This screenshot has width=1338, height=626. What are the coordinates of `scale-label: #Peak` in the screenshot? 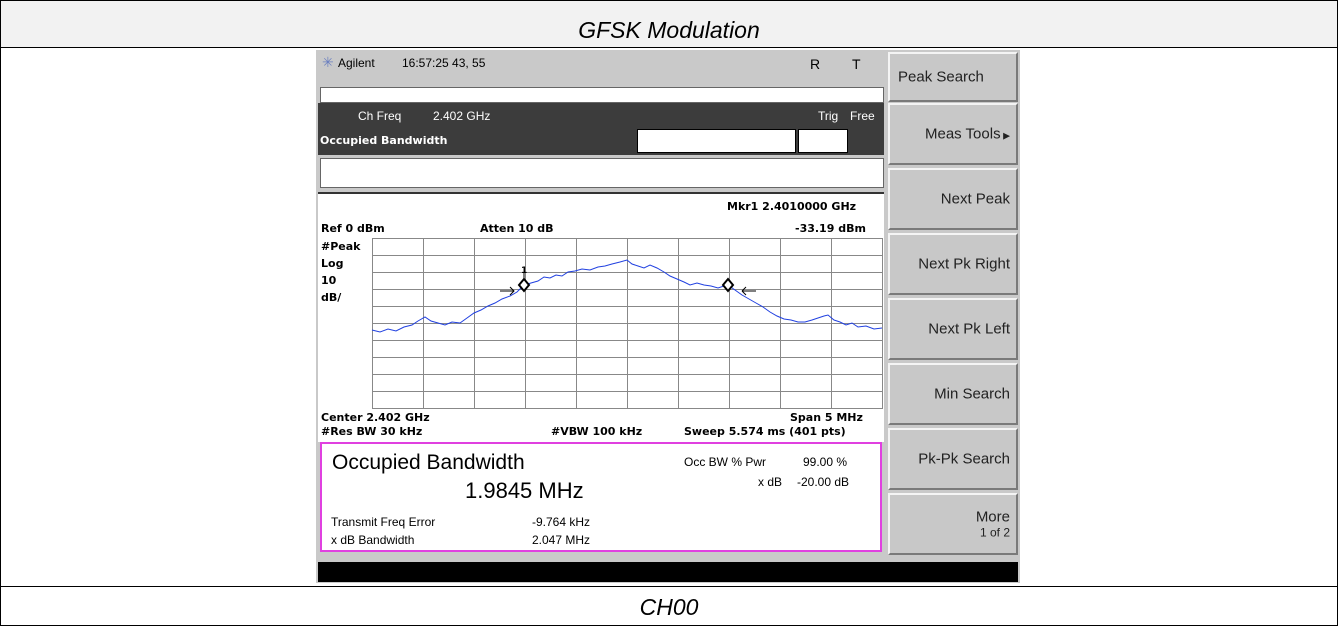 It's located at (341, 246).